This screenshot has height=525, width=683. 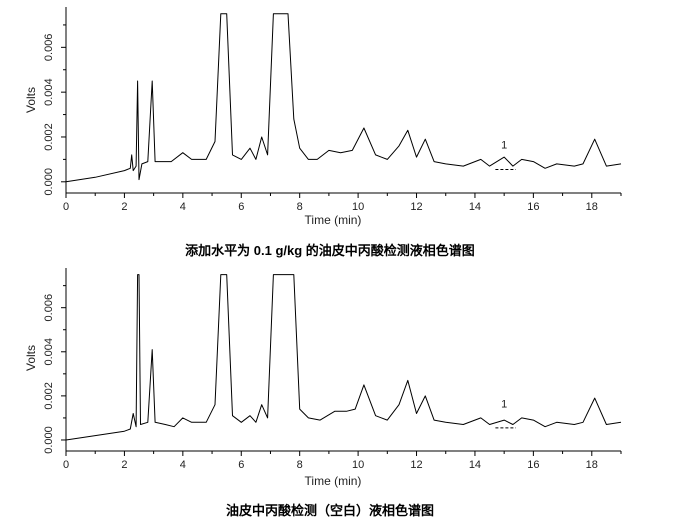 What do you see at coordinates (330, 510) in the screenshot?
I see `chart-caption-blank: 油皮中丙酸检测（空白）液相色谱图` at bounding box center [330, 510].